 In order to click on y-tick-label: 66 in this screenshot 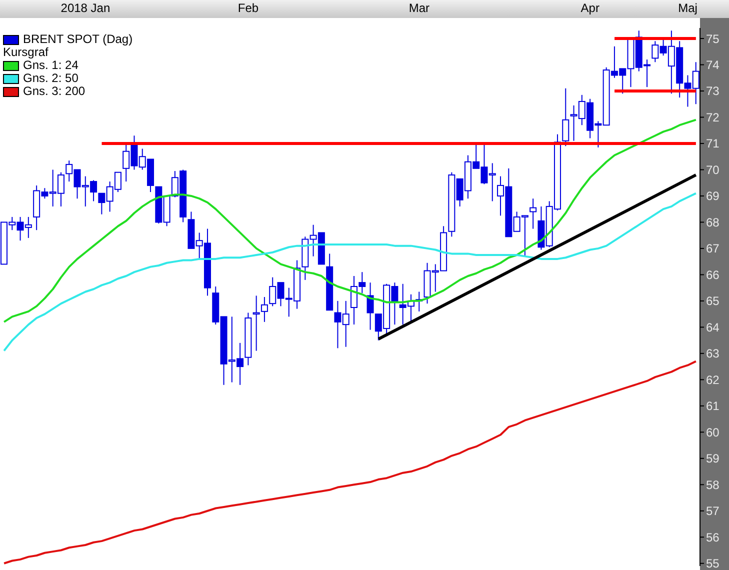, I will do `click(713, 275)`.